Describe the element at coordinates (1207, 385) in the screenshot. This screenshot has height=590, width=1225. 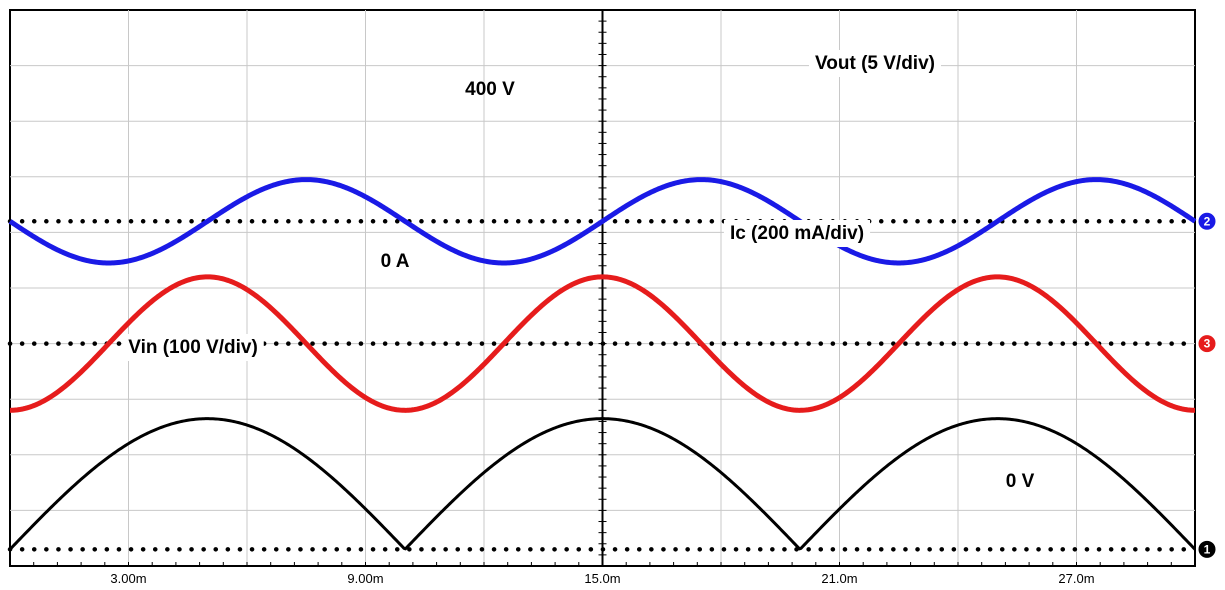
I see `channel-markers: 2 3 1` at that location.